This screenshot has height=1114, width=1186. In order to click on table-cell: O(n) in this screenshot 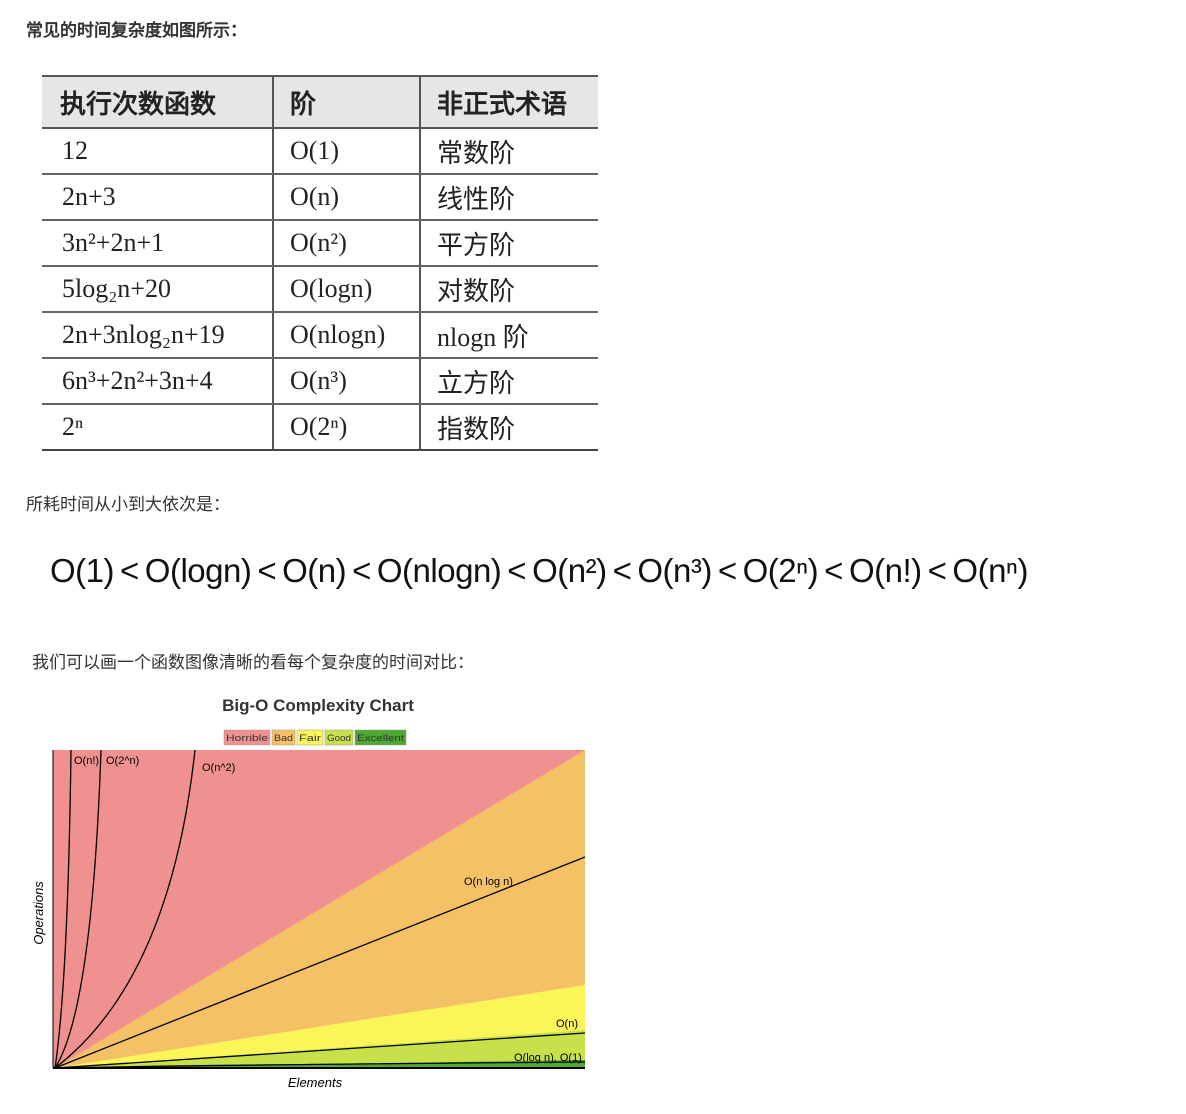, I will do `click(346, 197)`.